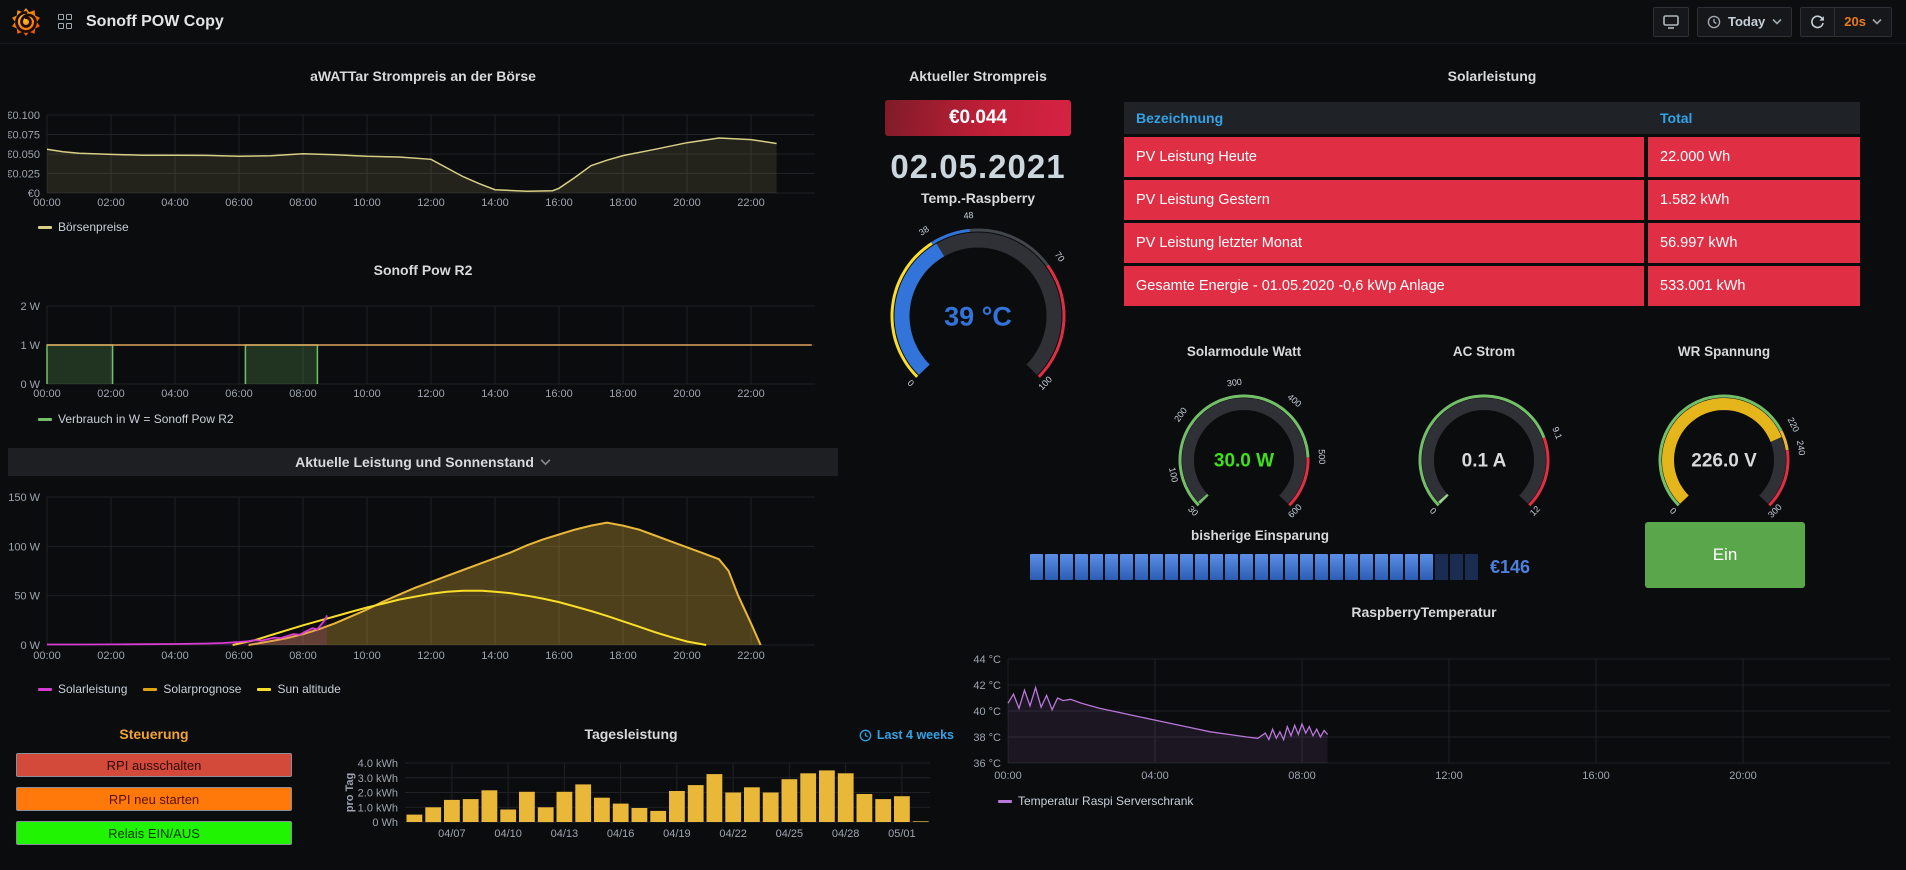 This screenshot has height=870, width=1906. What do you see at coordinates (154, 833) in the screenshot?
I see `control-button-relais-ein-aus: Relais EIN/AUS` at bounding box center [154, 833].